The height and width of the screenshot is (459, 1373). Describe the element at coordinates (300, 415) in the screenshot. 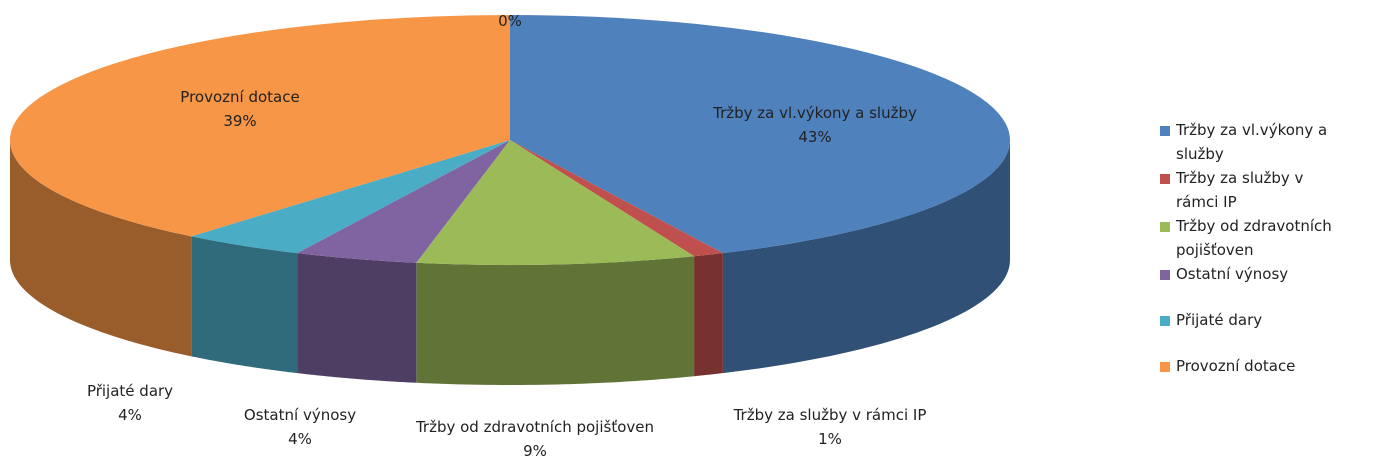

I see `data-label-name: Ostatní výnosy` at that location.